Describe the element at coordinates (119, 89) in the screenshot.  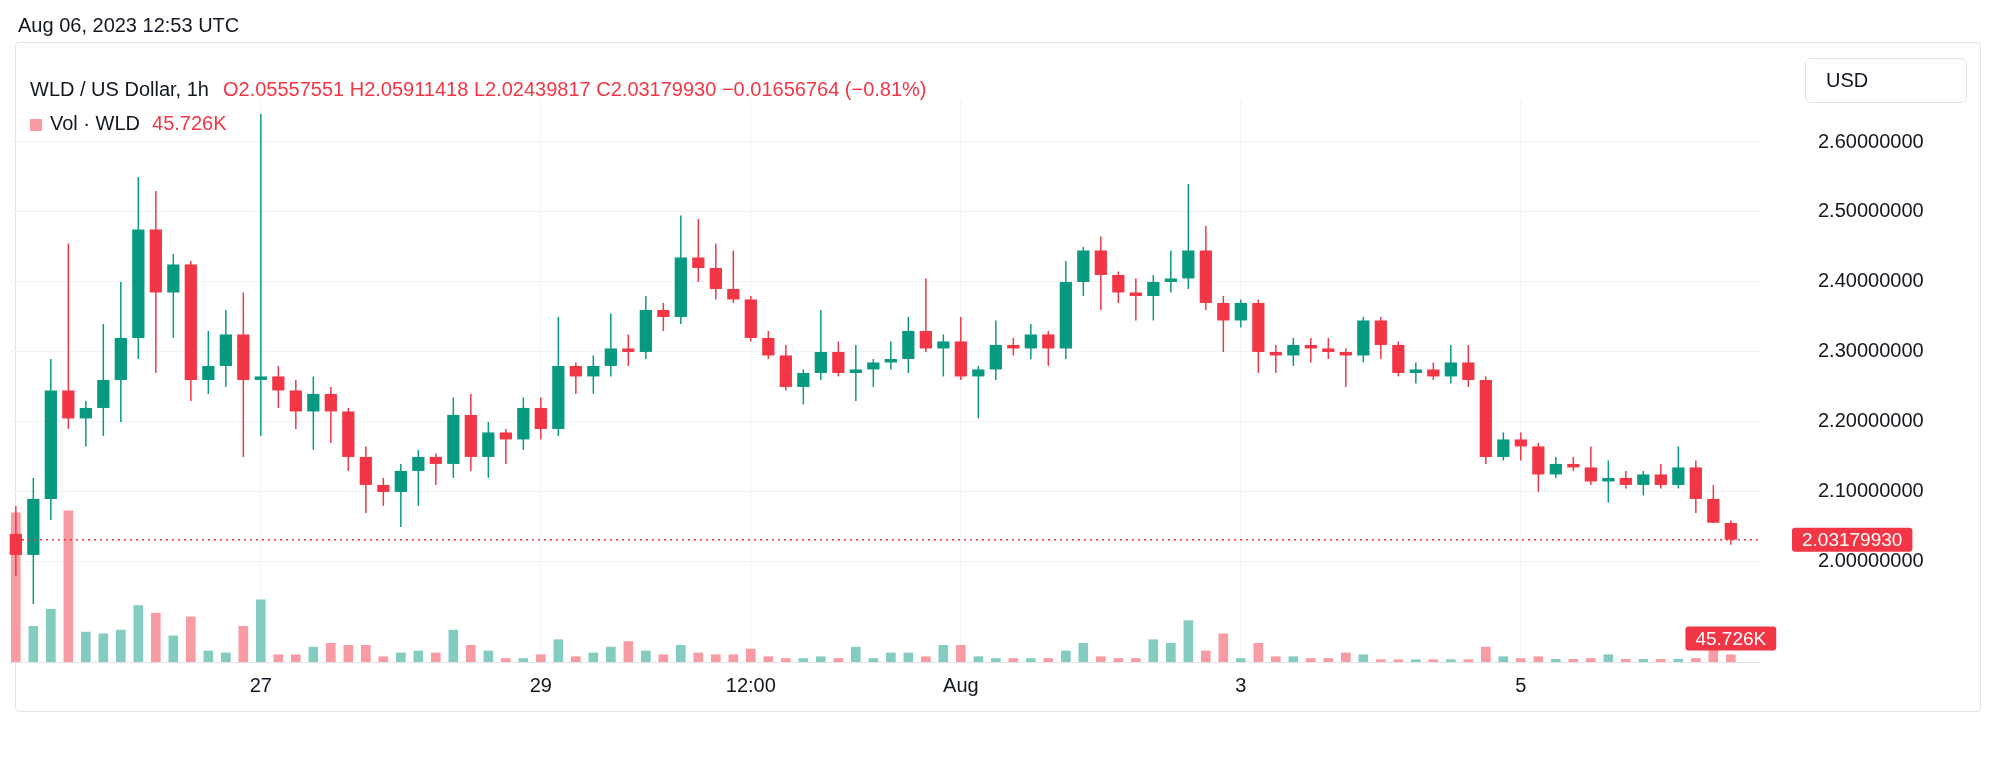
I see `chart-title: WLD / US Dollar, 1h` at that location.